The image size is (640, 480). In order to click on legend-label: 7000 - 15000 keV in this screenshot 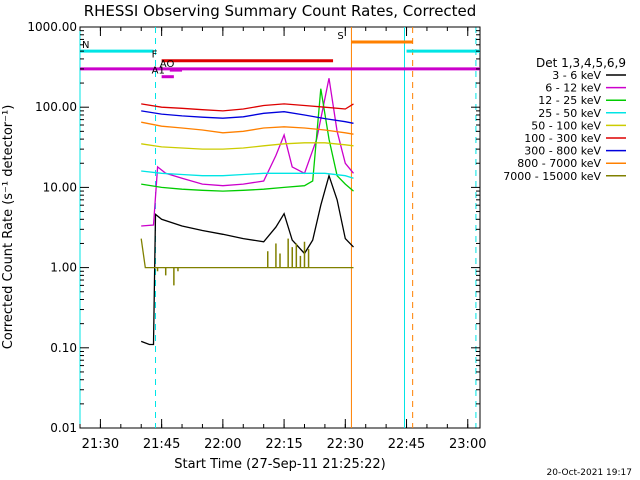, I will do `click(552, 176)`.